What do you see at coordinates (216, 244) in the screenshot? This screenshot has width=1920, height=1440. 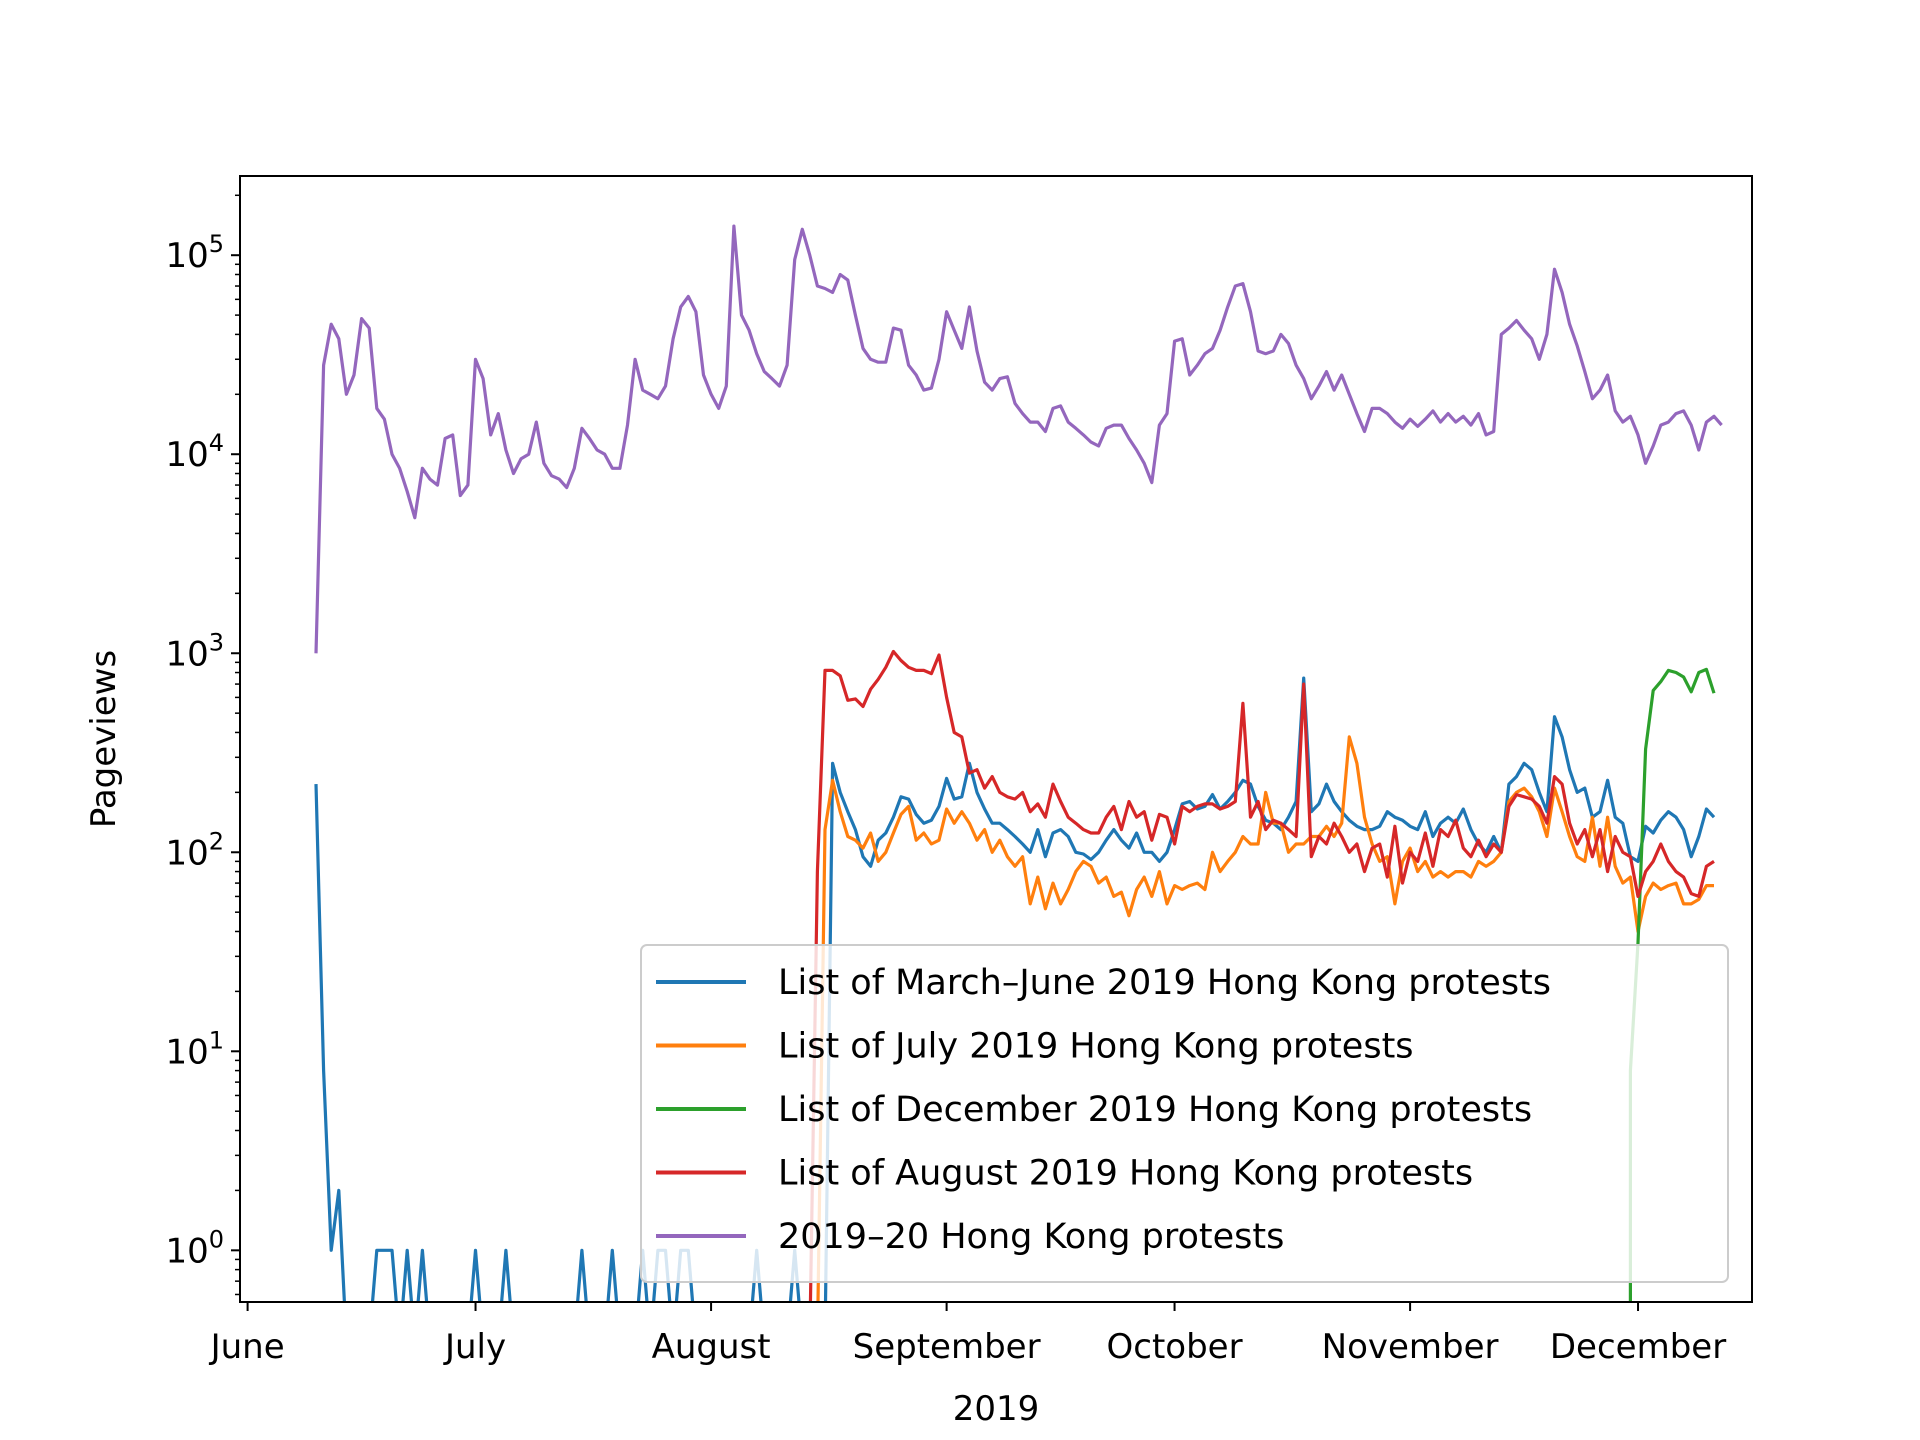 I see `y-tick-exponent: 5` at bounding box center [216, 244].